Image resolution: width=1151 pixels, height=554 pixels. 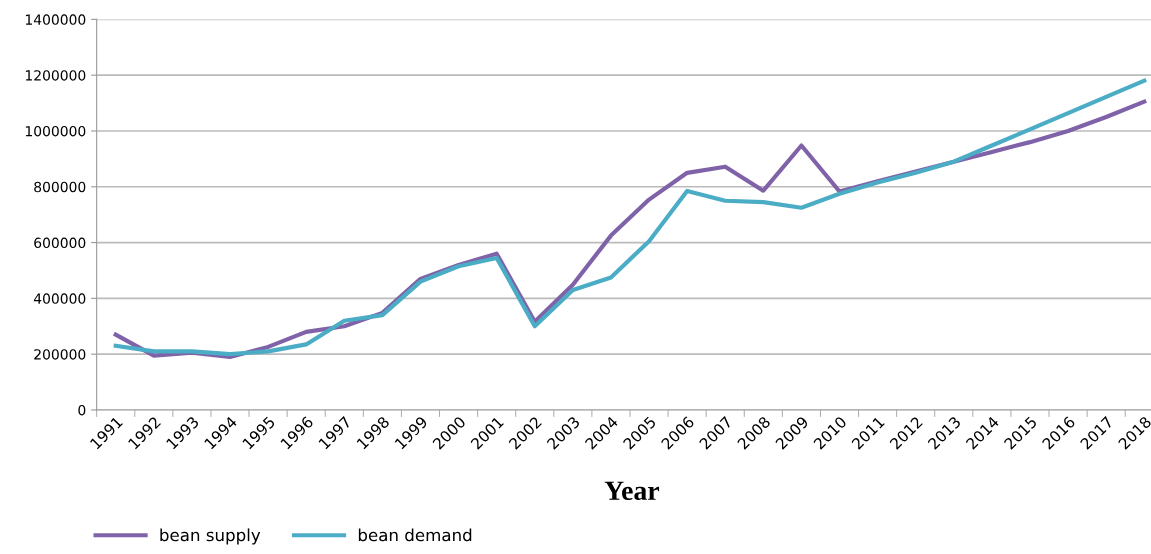 What do you see at coordinates (82, 410) in the screenshot?
I see `y-tick-label: 0` at bounding box center [82, 410].